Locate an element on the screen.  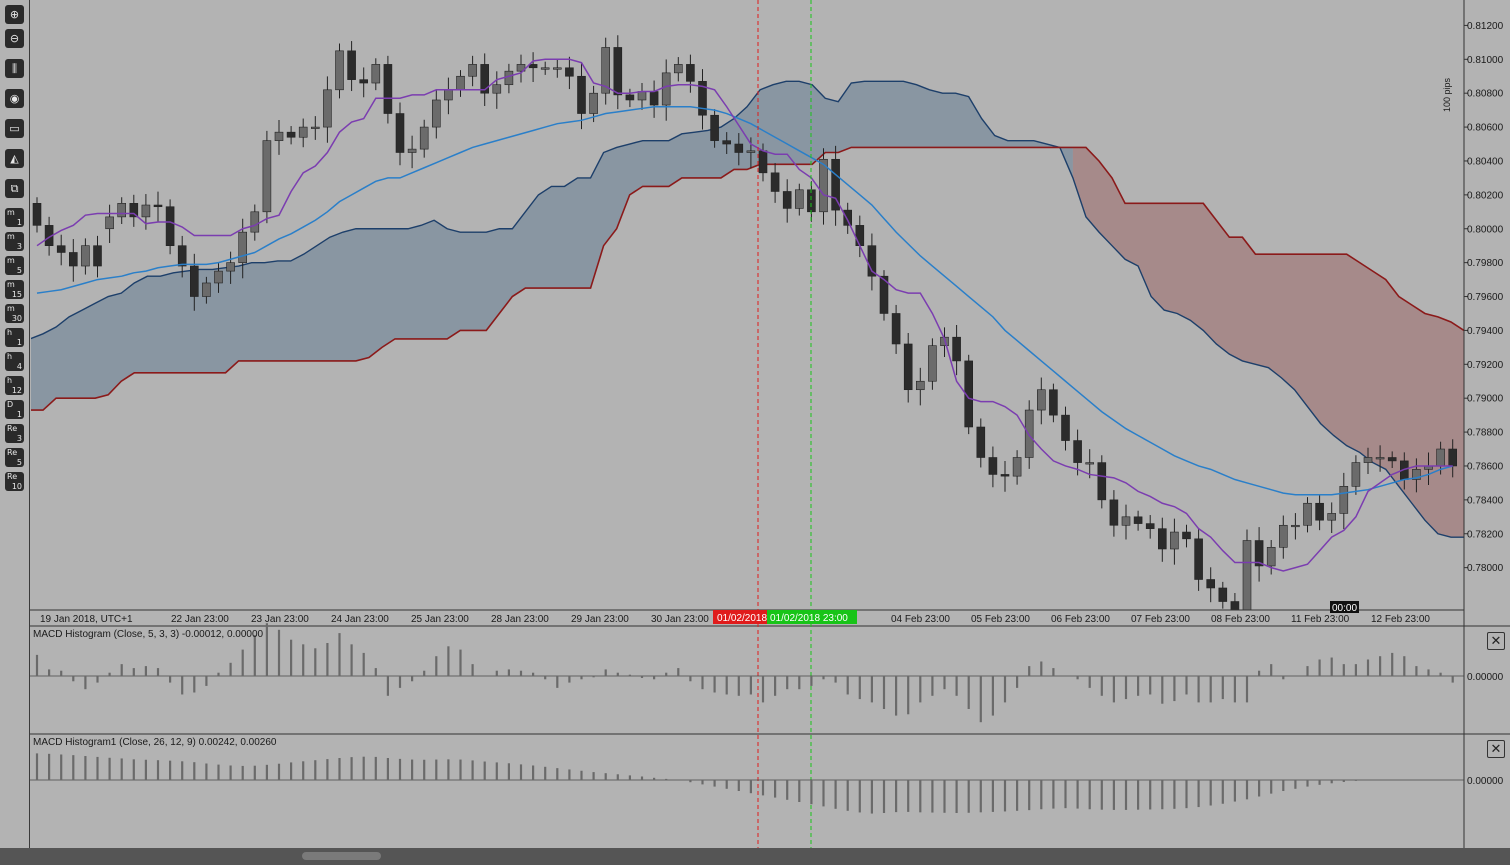
close-macd-histogram-button: ✕ is located at coordinates (1496, 641).